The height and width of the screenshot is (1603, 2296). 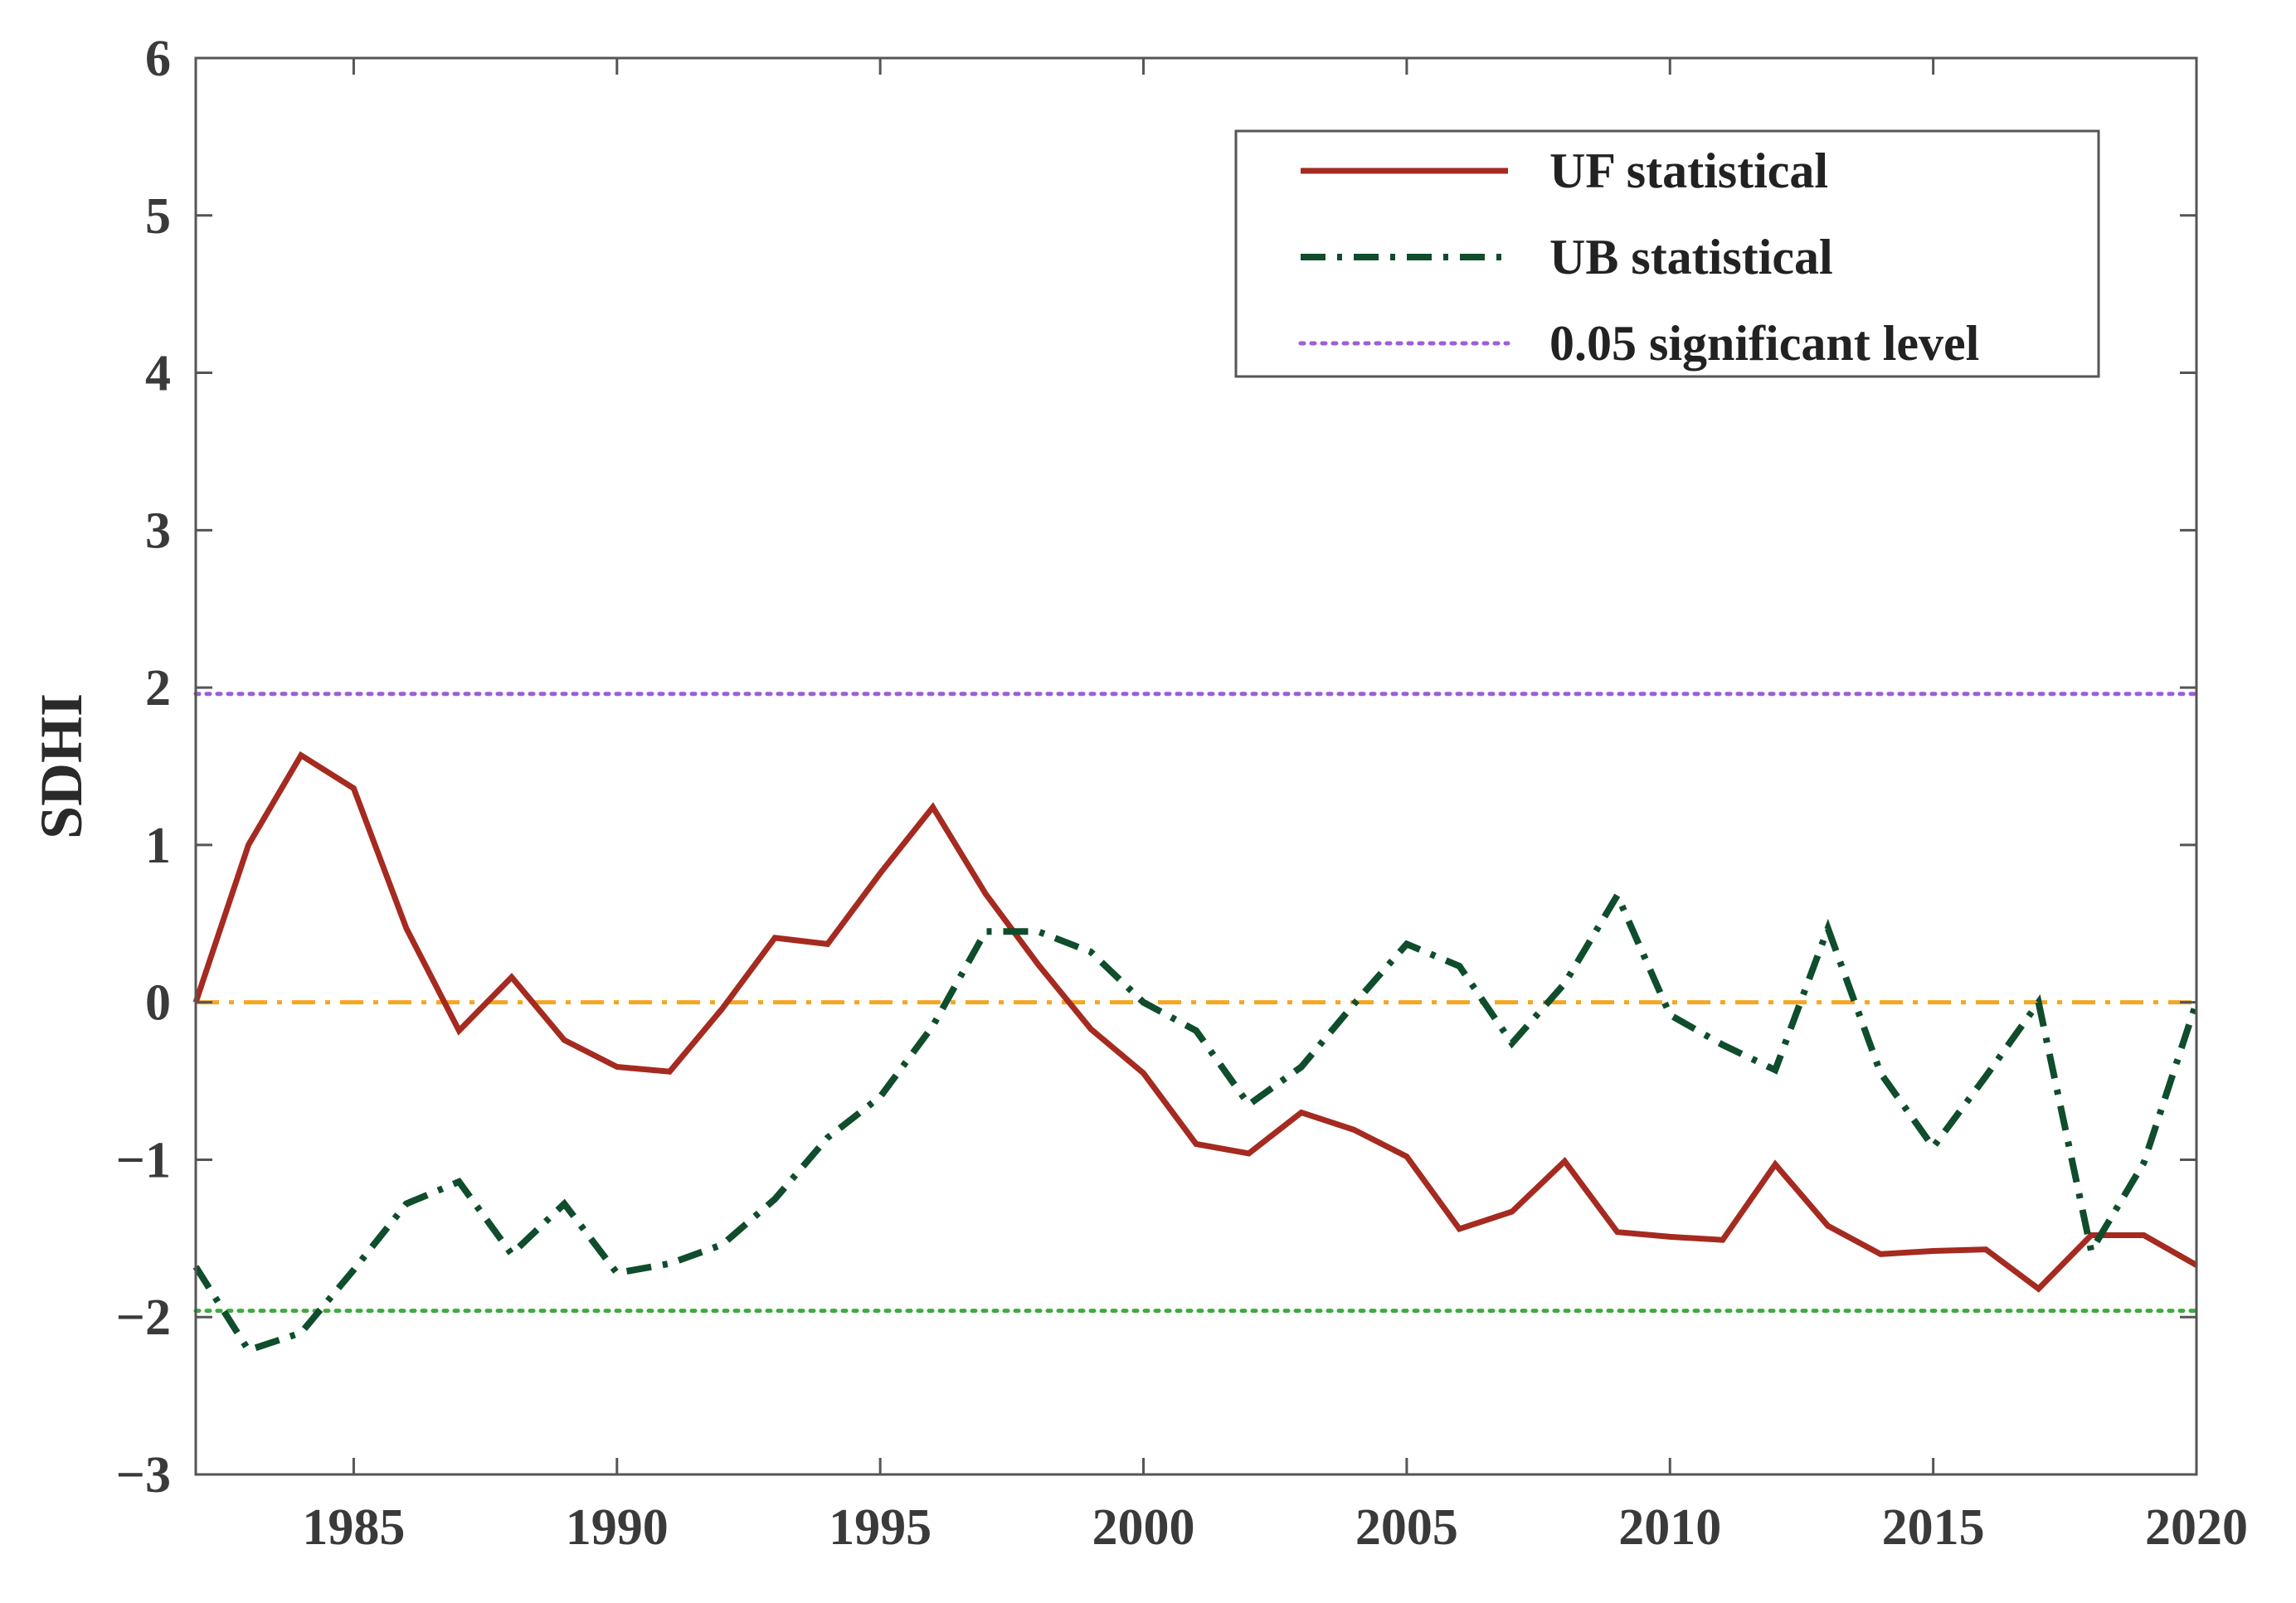 I want to click on x-tick-label: 1985, so click(x=353, y=1528).